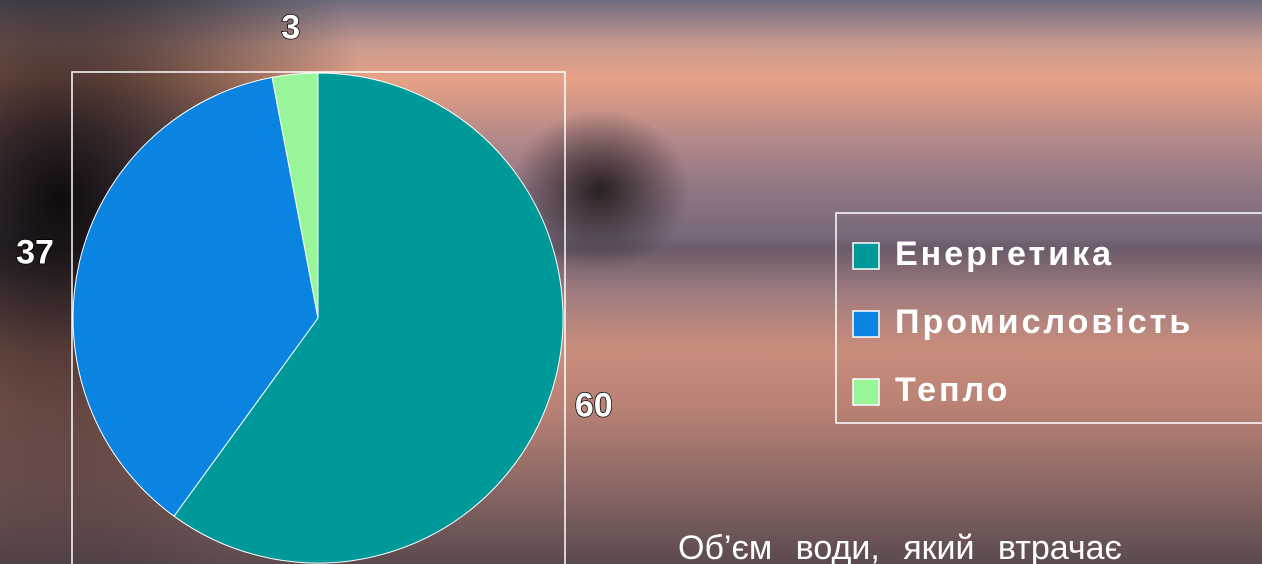 This screenshot has width=1262, height=564. What do you see at coordinates (594, 406) in the screenshot?
I see `data-label: 60` at bounding box center [594, 406].